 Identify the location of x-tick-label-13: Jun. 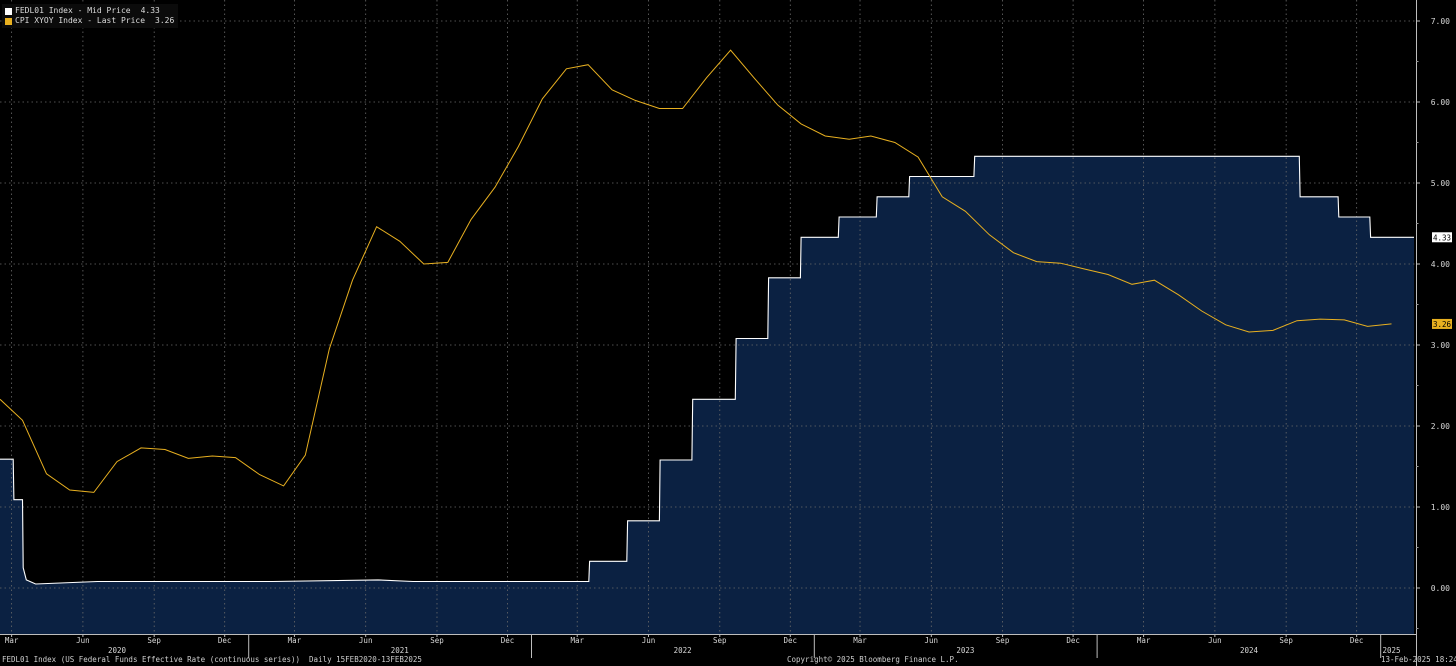
(932, 640).